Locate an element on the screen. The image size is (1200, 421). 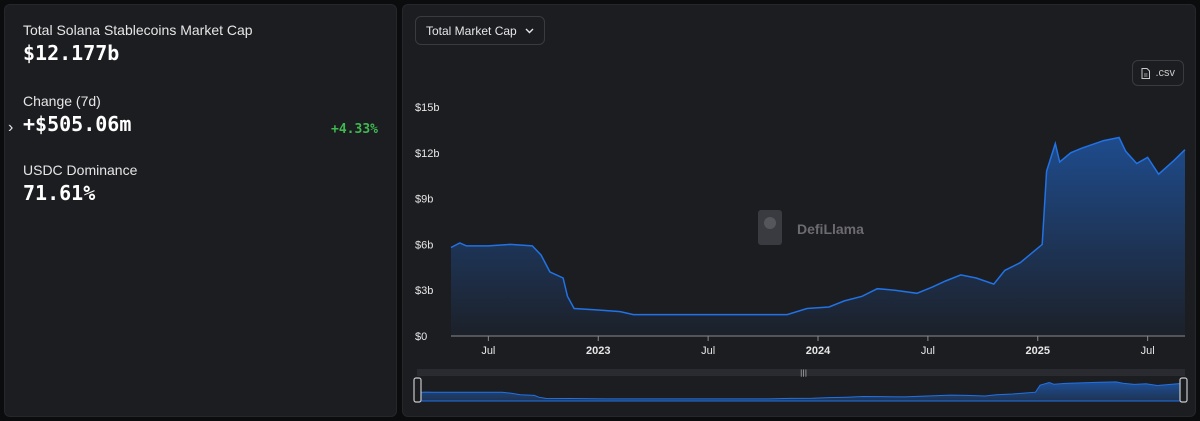
change-percent: +4.33% is located at coordinates (354, 129).